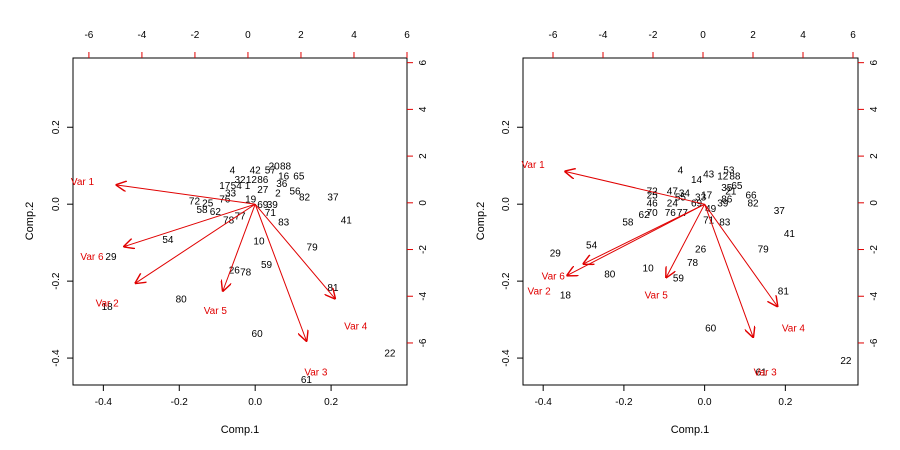  Describe the element at coordinates (653, 35) in the screenshot. I see `top-tick-label: -2` at that location.